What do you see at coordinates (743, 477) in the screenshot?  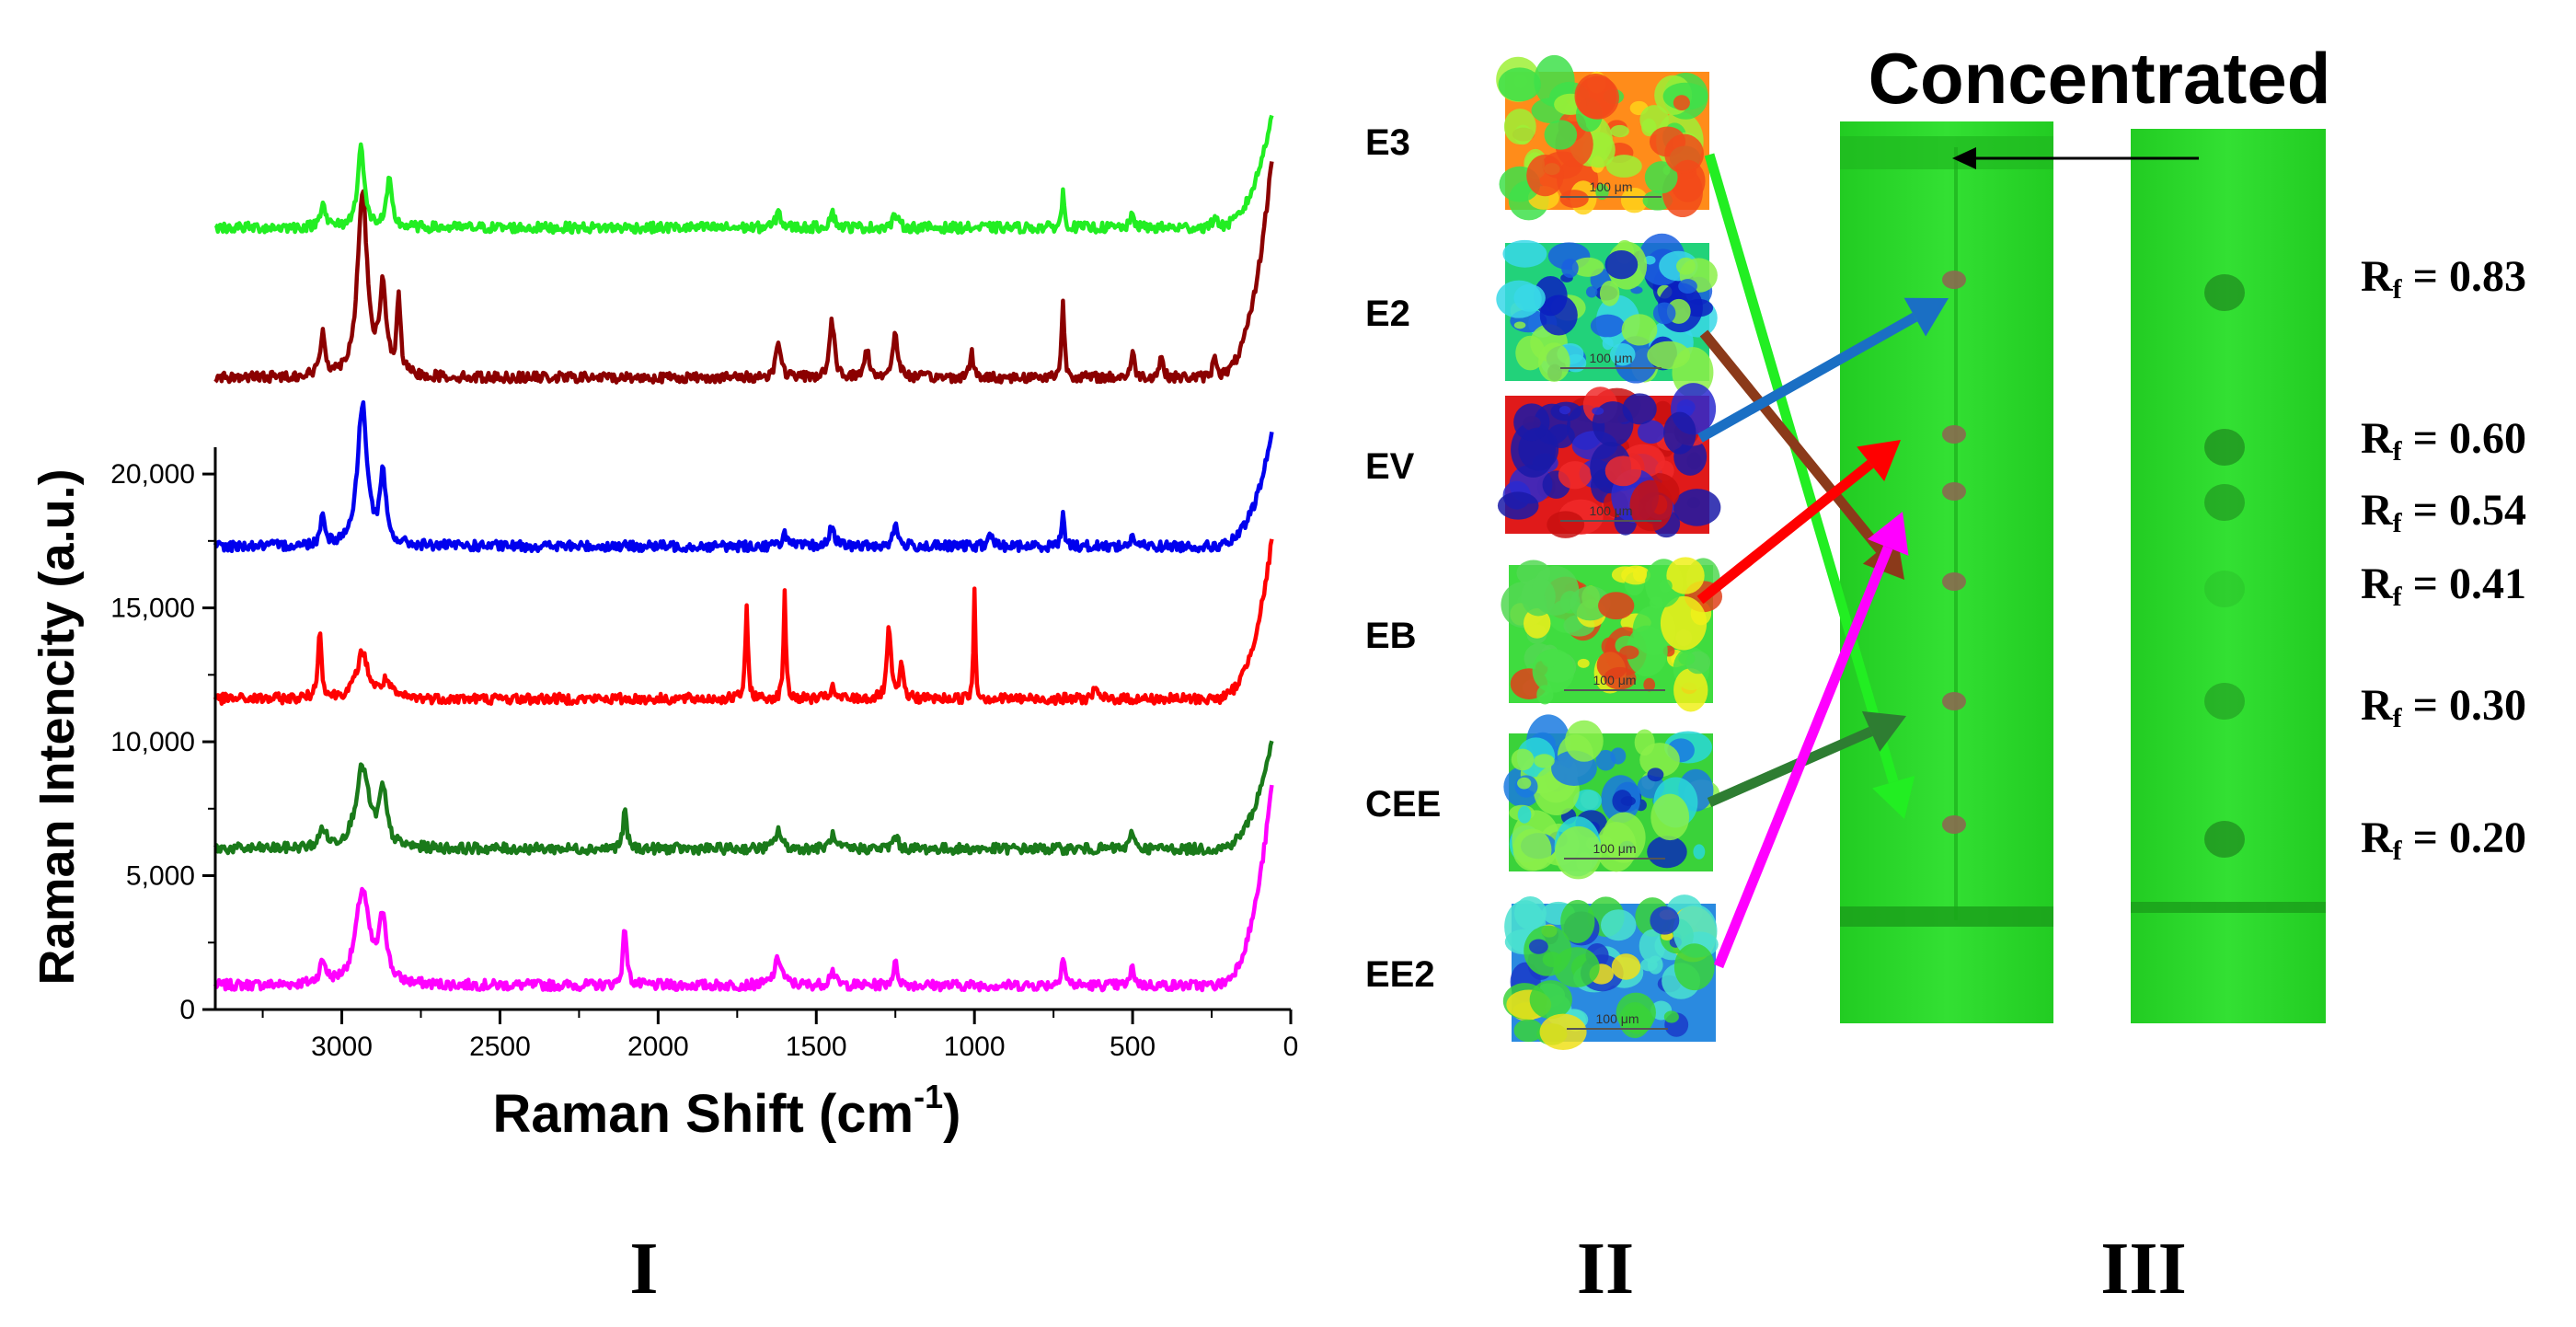 I see `series-ev` at bounding box center [743, 477].